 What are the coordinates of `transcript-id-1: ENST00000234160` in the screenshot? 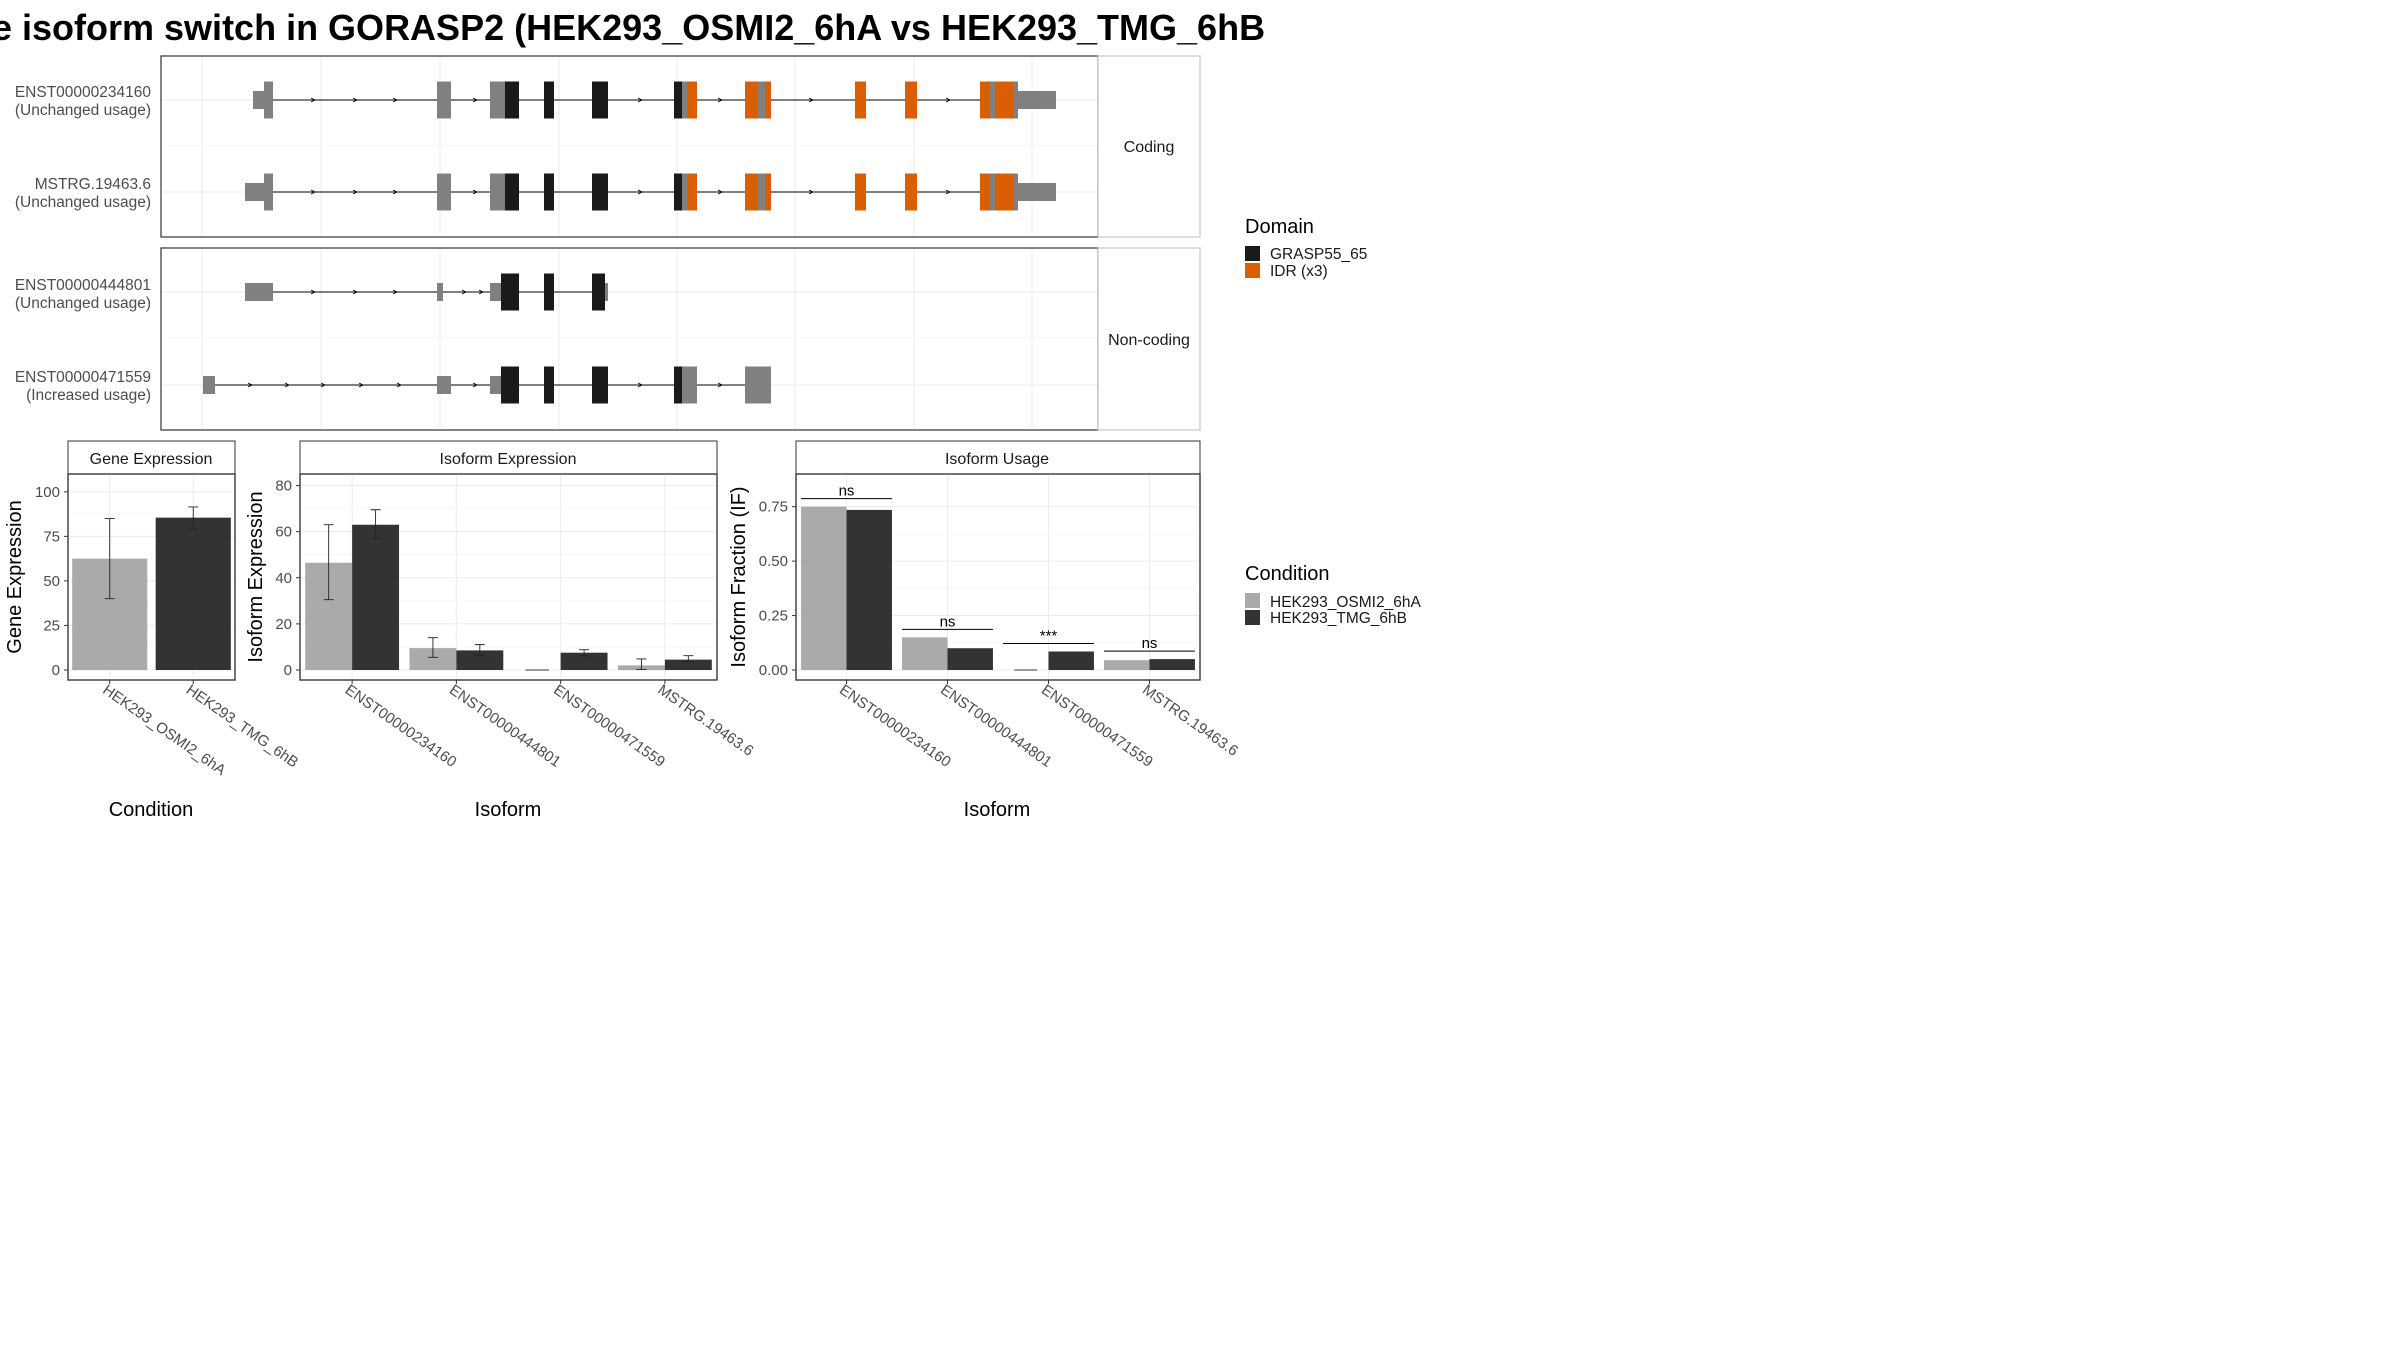 It's located at (83, 92).